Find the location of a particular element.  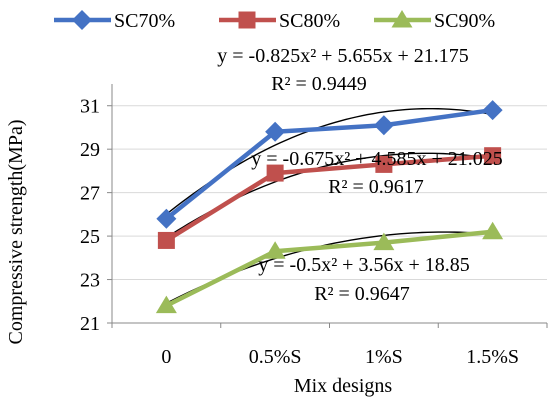

x-tick-label: 1%S is located at coordinates (384, 357).